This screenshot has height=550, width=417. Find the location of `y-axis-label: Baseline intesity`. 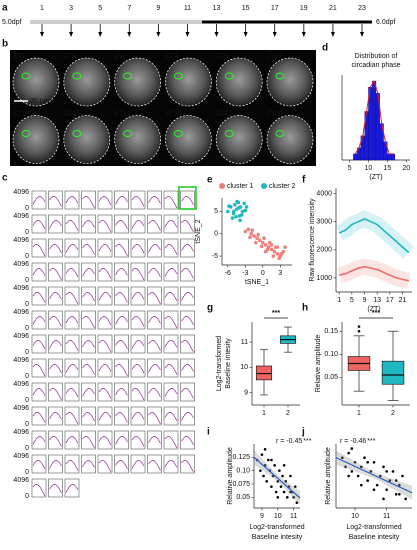

y-axis-label: Baseline intesity is located at coordinates (228, 363).